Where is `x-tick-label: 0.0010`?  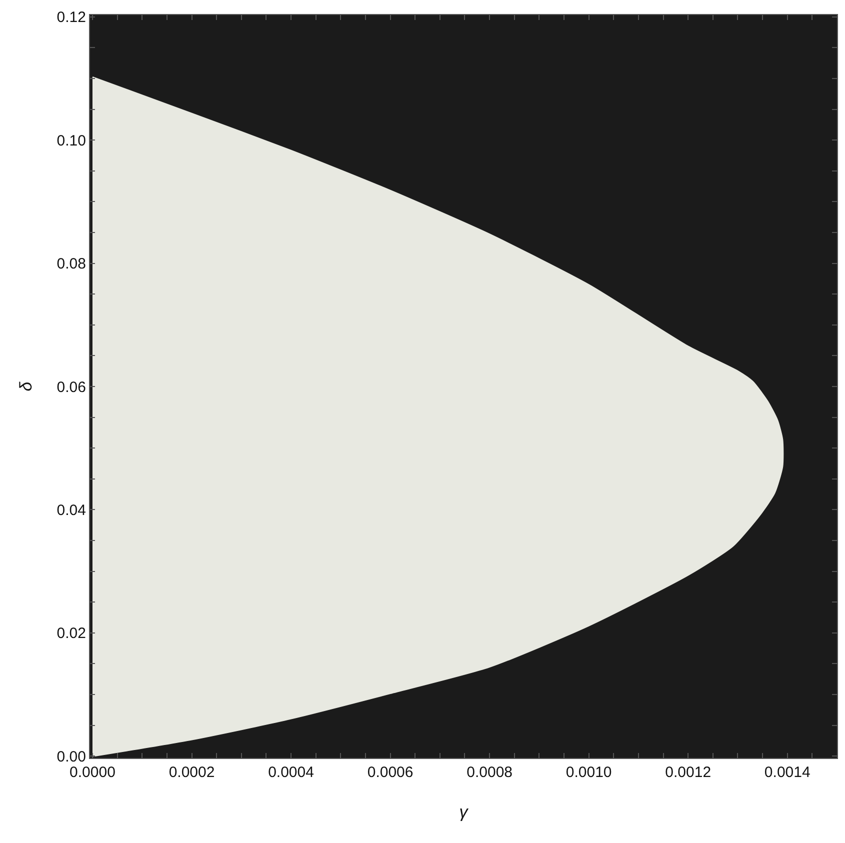 x-tick-label: 0.0010 is located at coordinates (589, 772).